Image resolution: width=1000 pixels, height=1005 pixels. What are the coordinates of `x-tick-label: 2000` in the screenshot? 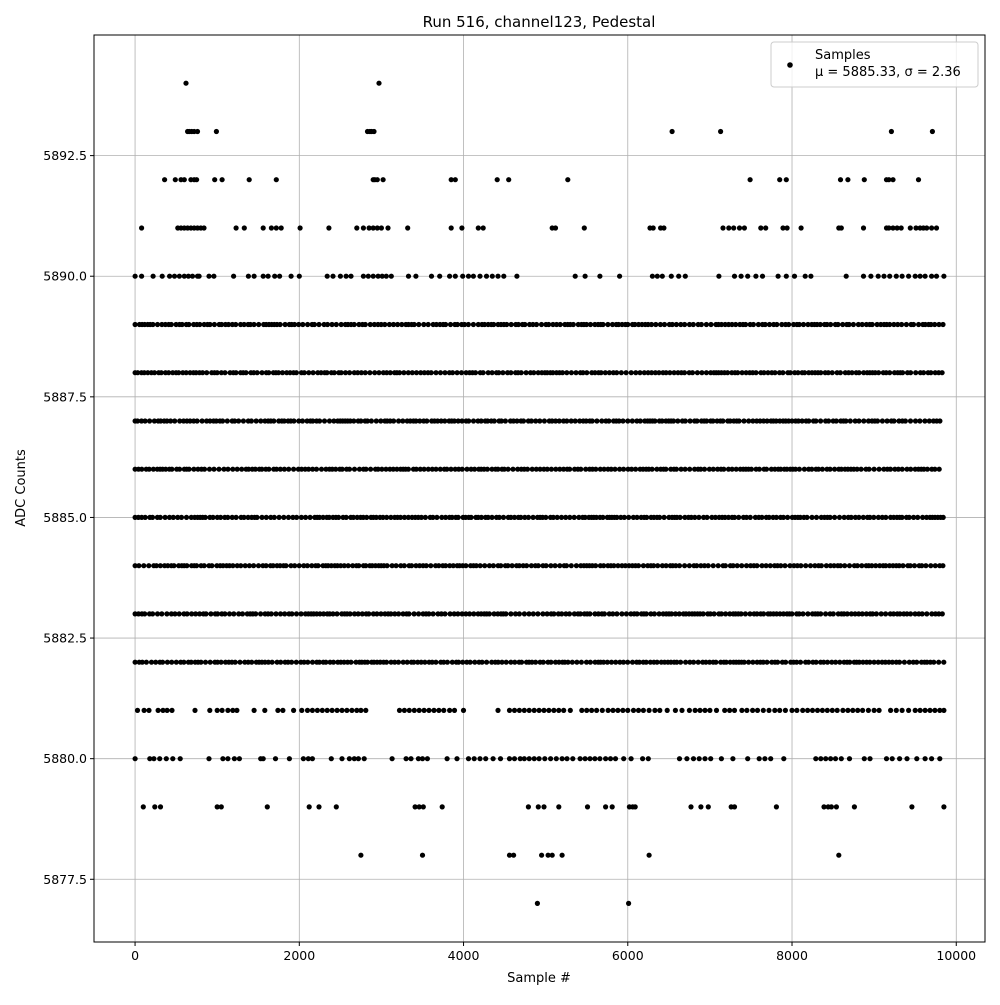 It's located at (299, 955).